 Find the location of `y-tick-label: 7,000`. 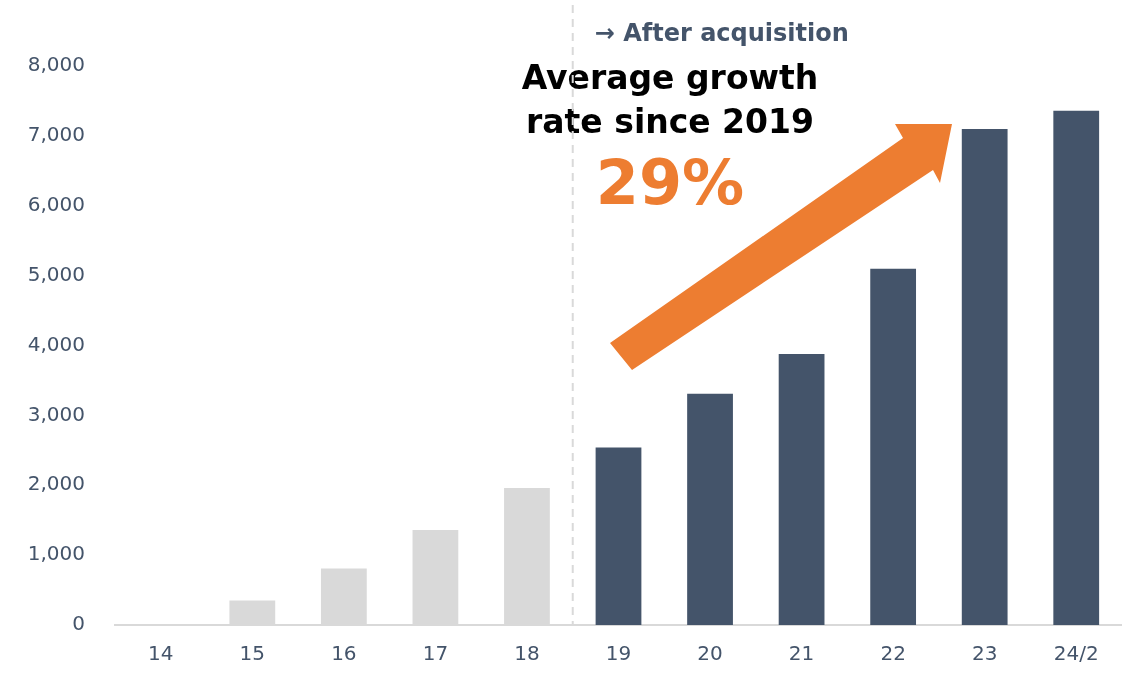

y-tick-label: 7,000 is located at coordinates (56, 134).